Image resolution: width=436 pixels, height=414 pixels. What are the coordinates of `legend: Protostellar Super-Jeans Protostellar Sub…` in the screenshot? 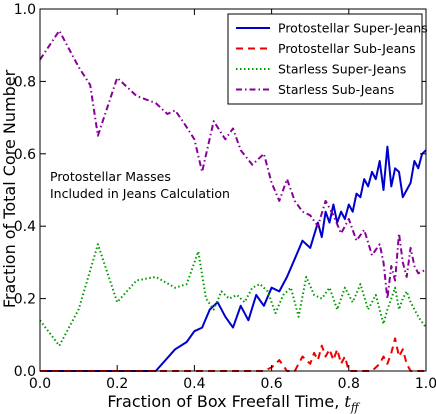 It's located at (327, 59).